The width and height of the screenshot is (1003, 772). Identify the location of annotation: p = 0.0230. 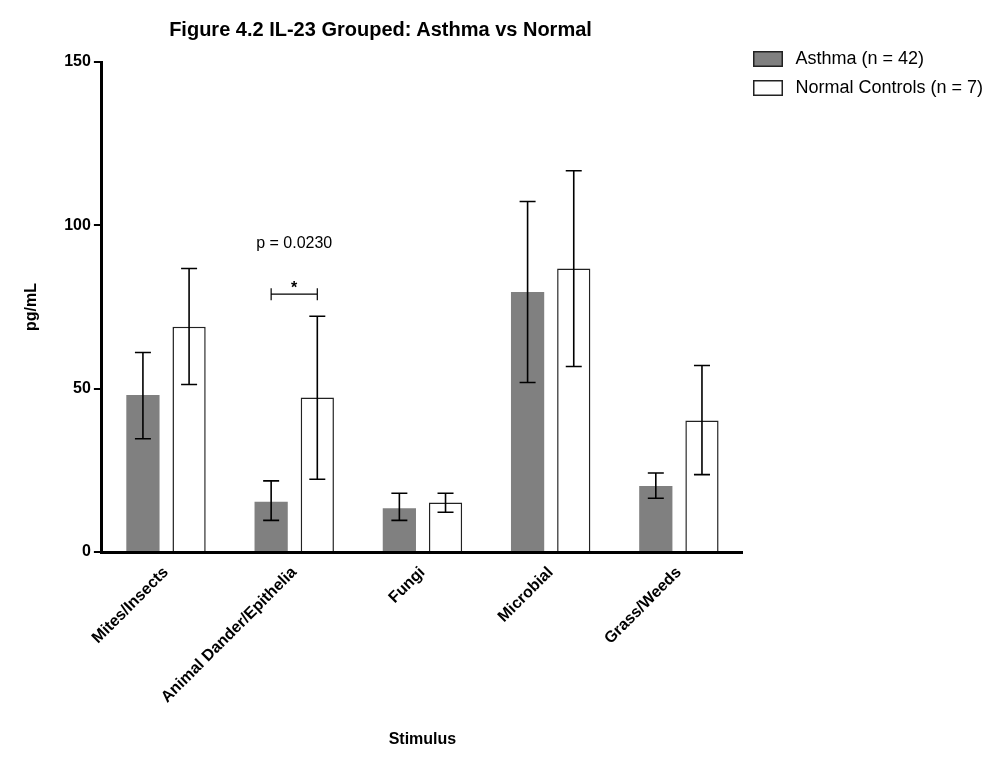
(294, 242).